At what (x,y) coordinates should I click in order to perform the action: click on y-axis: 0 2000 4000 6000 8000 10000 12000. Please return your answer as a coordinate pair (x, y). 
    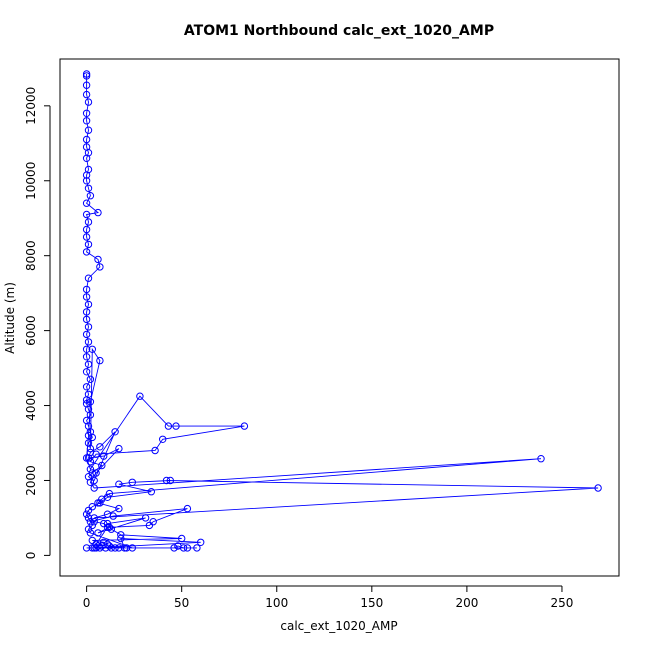
    Looking at the image, I should click on (37, 323).